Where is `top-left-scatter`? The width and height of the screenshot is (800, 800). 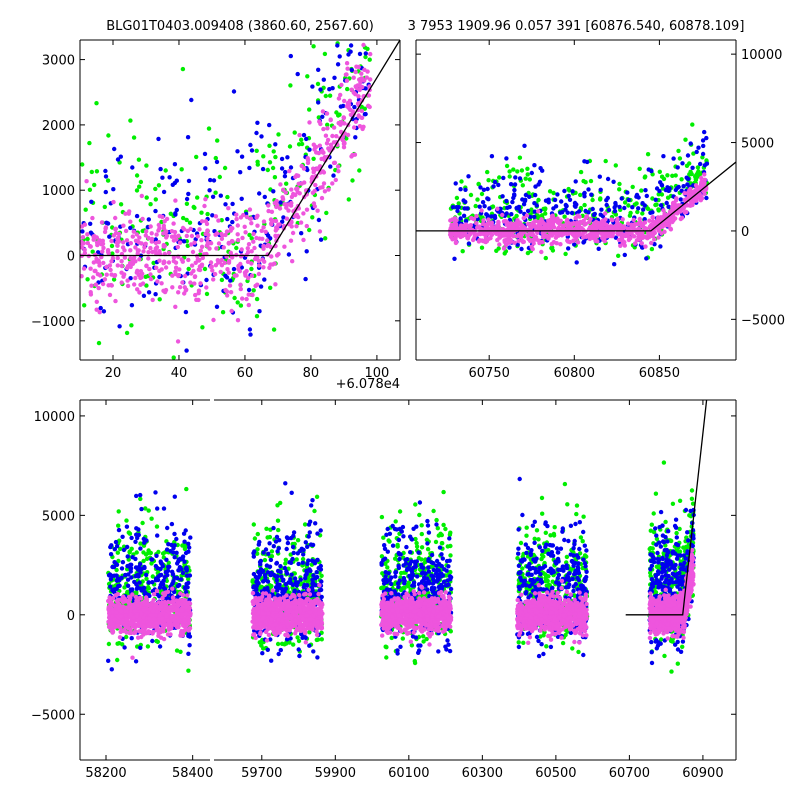 top-left-scatter is located at coordinates (226, 200).